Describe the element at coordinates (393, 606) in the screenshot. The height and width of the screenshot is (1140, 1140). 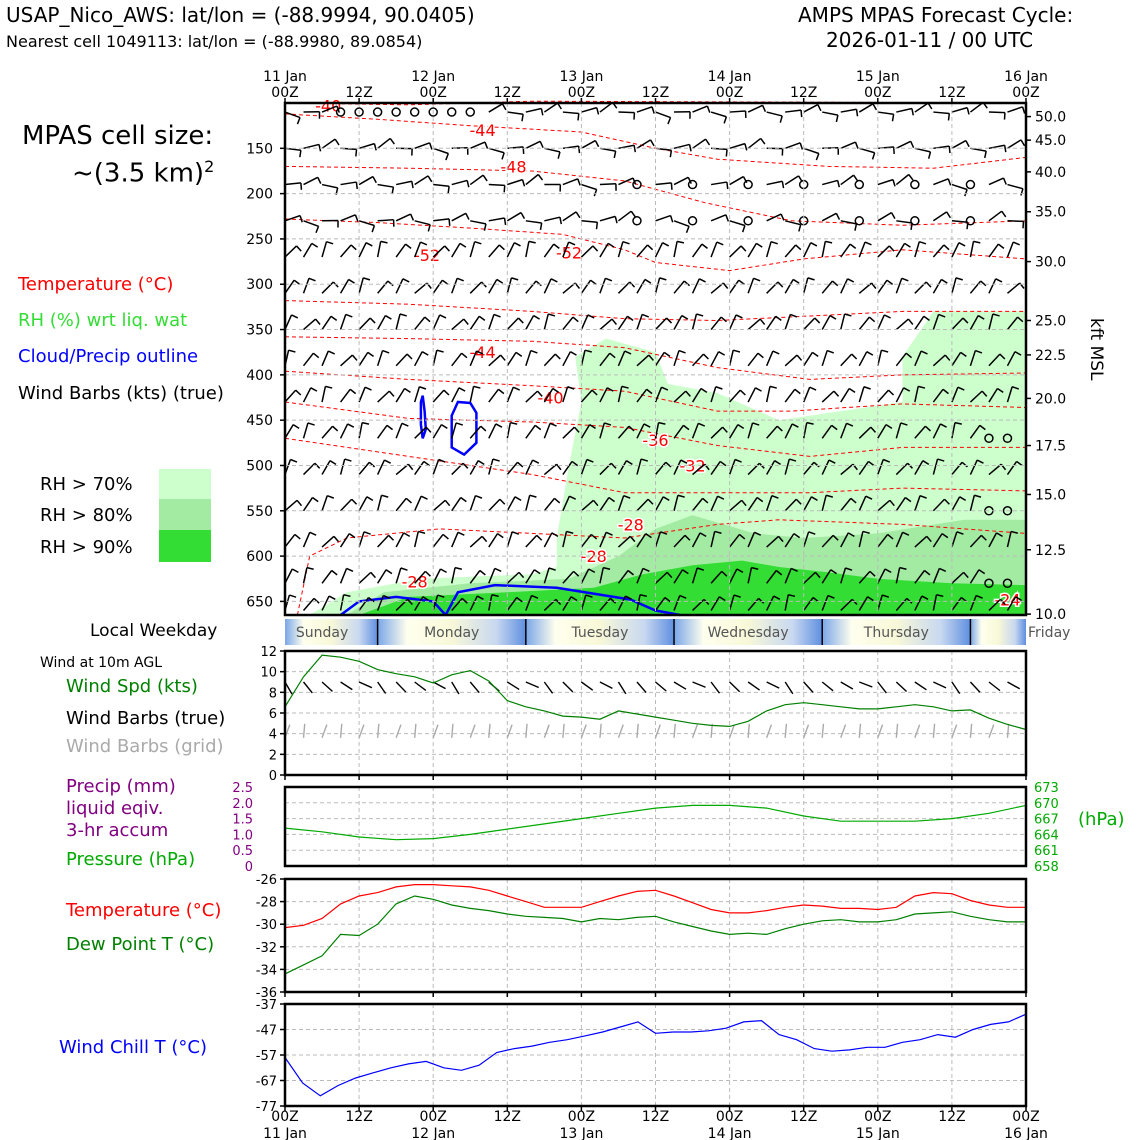
I see `cloud-outline` at that location.